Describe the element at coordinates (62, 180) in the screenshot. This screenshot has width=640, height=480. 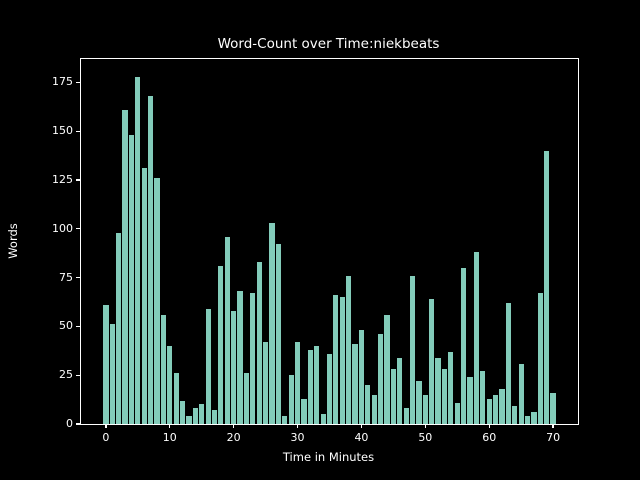
I see `y-tick-label: 125` at that location.